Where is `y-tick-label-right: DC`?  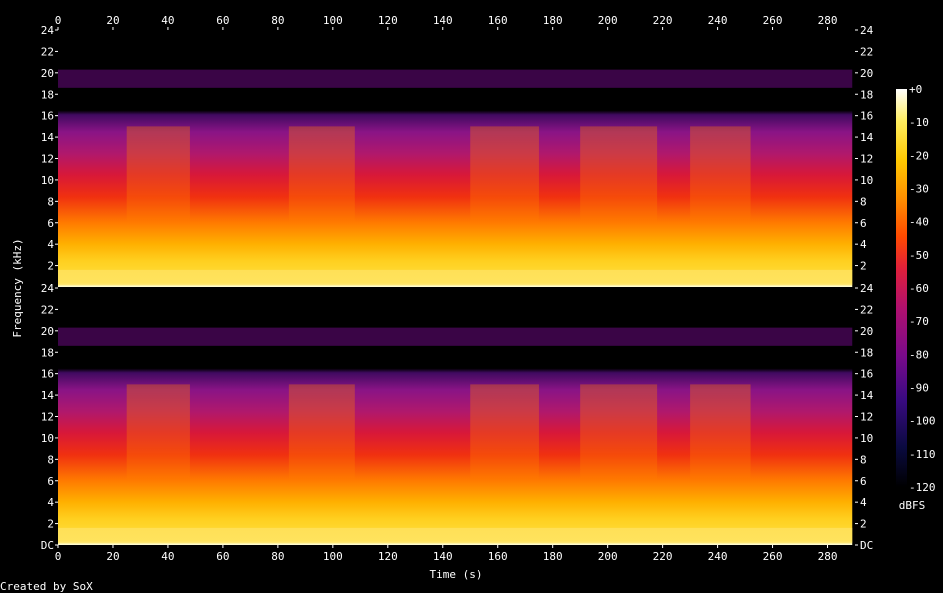
y-tick-label-right: DC is located at coordinates (866, 545).